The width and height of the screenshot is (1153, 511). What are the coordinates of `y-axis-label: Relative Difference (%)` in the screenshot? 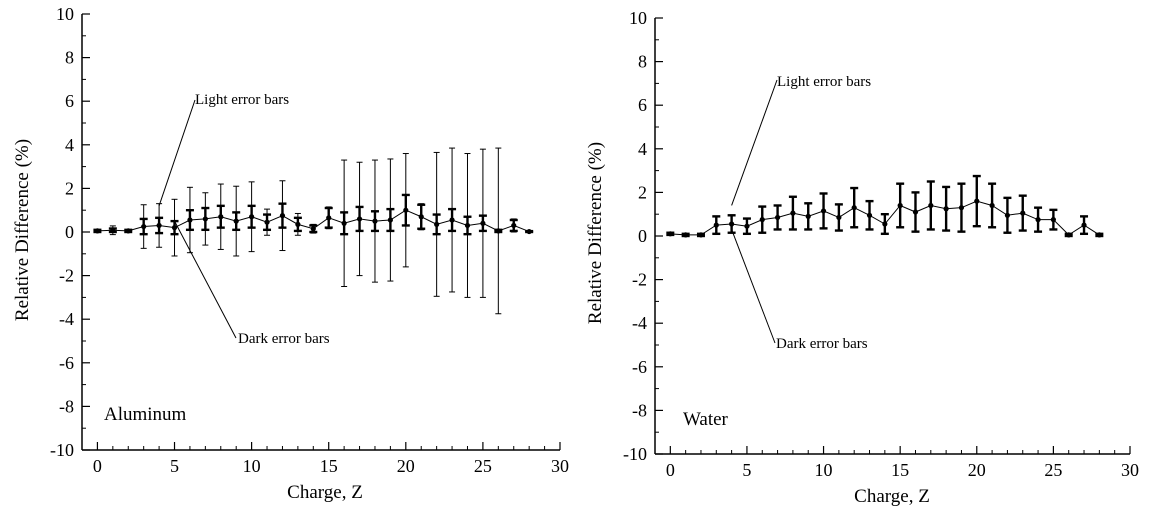 It's located at (595, 233).